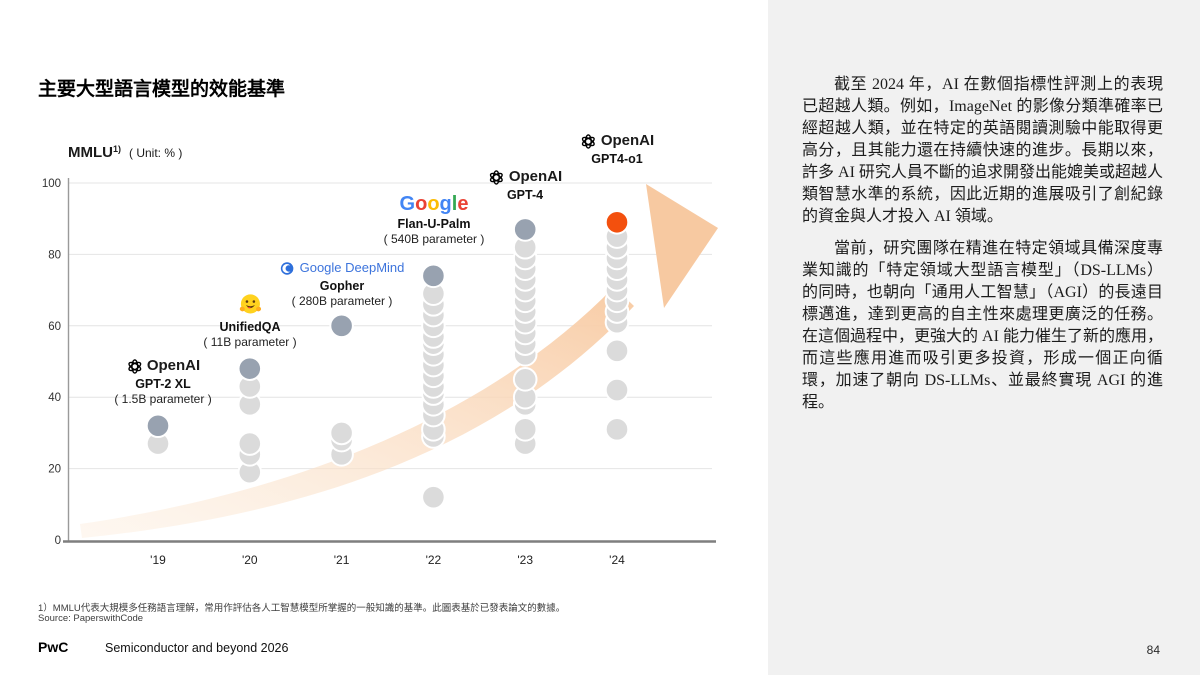 This screenshot has height=675, width=1200. Describe the element at coordinates (158, 560) in the screenshot. I see `x-tick-label: '19` at that location.